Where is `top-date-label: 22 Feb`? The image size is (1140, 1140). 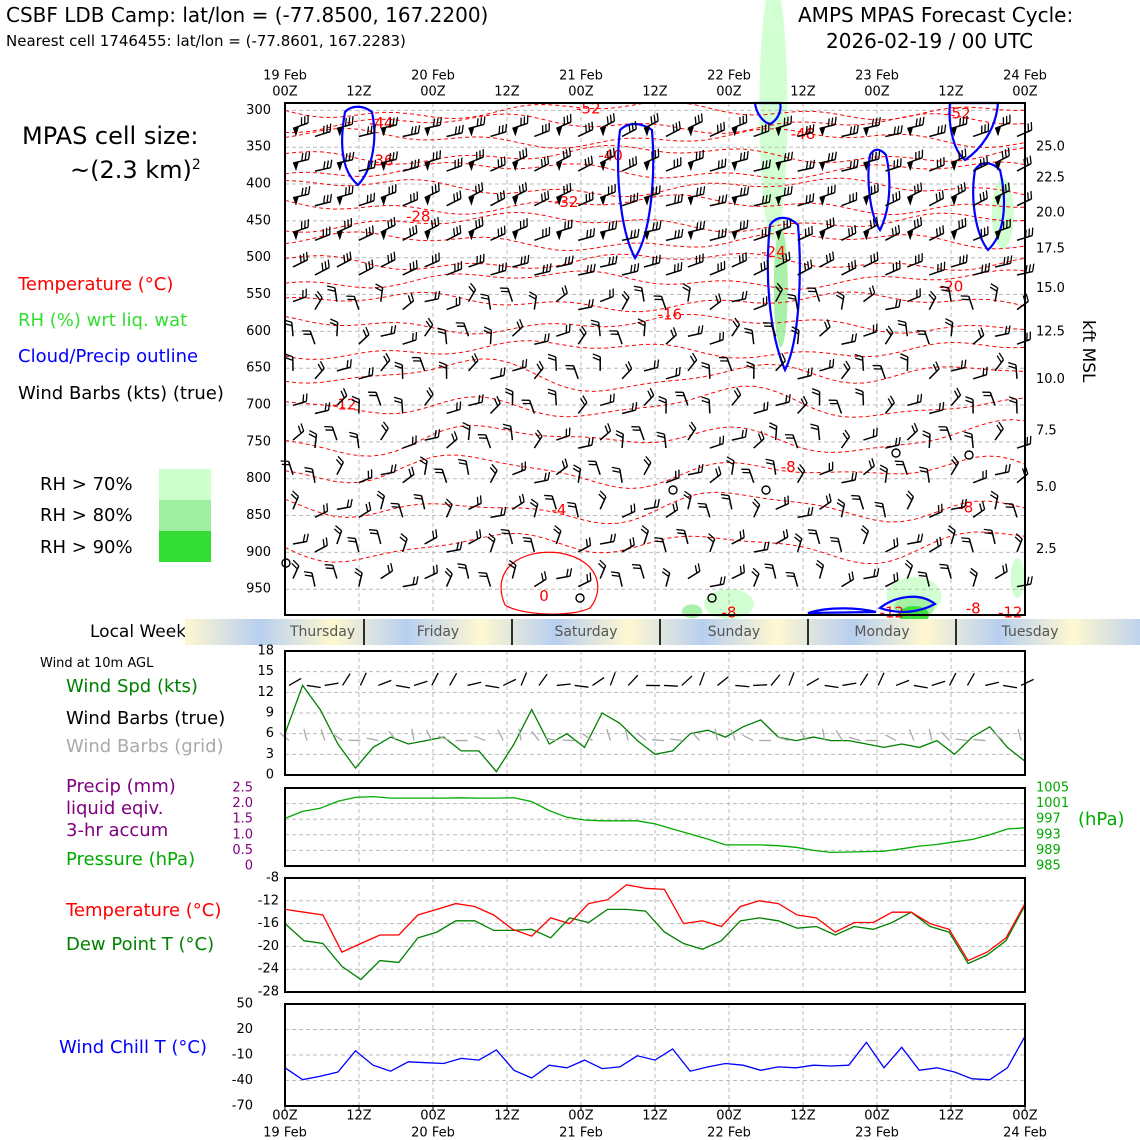
top-date-label: 22 Feb is located at coordinates (729, 76).